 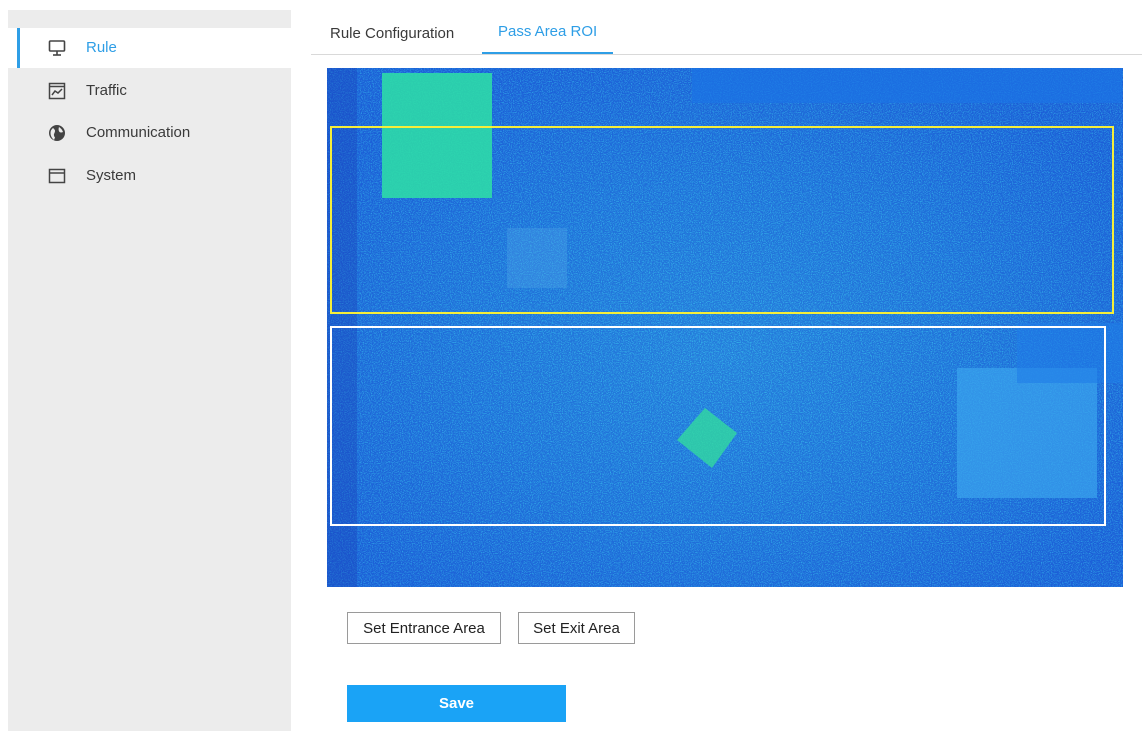 I want to click on tab-bar: Rule Configuration Pass Area ROI, so click(x=726, y=34).